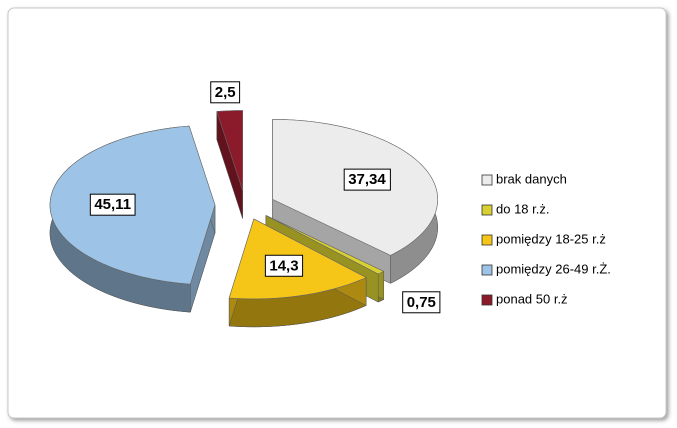  What do you see at coordinates (522, 208) in the screenshot?
I see `legend-label: do 18 r.ż.` at bounding box center [522, 208].